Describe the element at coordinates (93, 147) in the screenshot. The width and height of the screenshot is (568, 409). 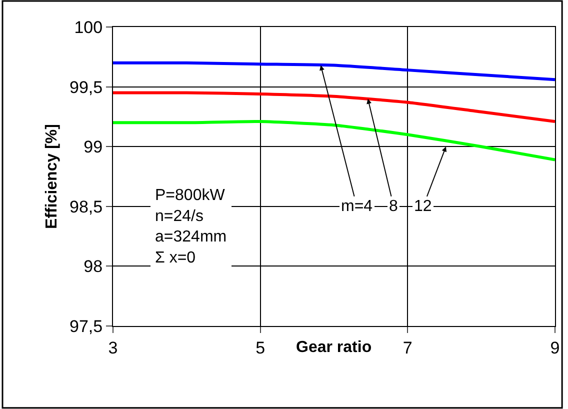
I see `y-tick-label: 99` at that location.